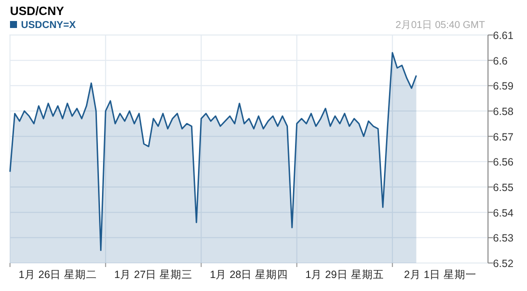 This screenshot has height=291, width=527. I want to click on x-tick-label: 1月 27日 星期三, so click(153, 275).